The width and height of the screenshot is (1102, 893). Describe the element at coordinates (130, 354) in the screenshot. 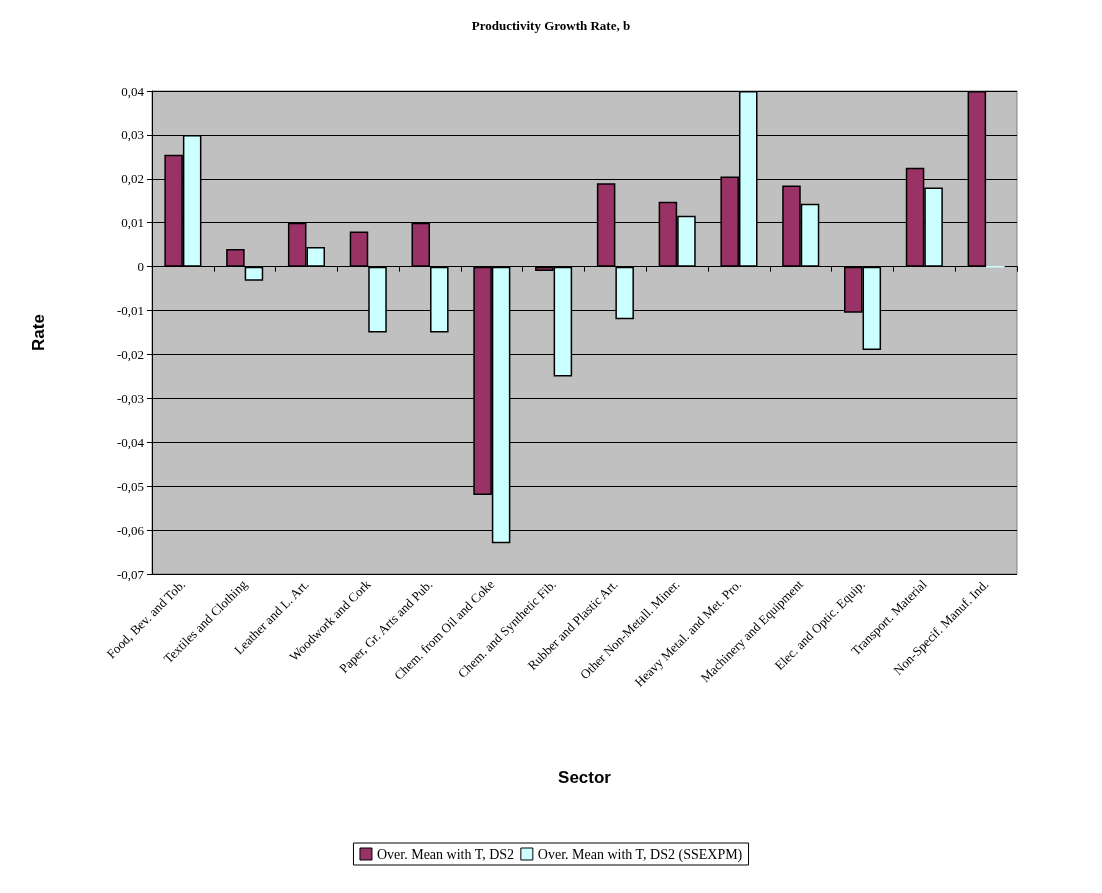

I see `y-tick-label: -0,02` at that location.